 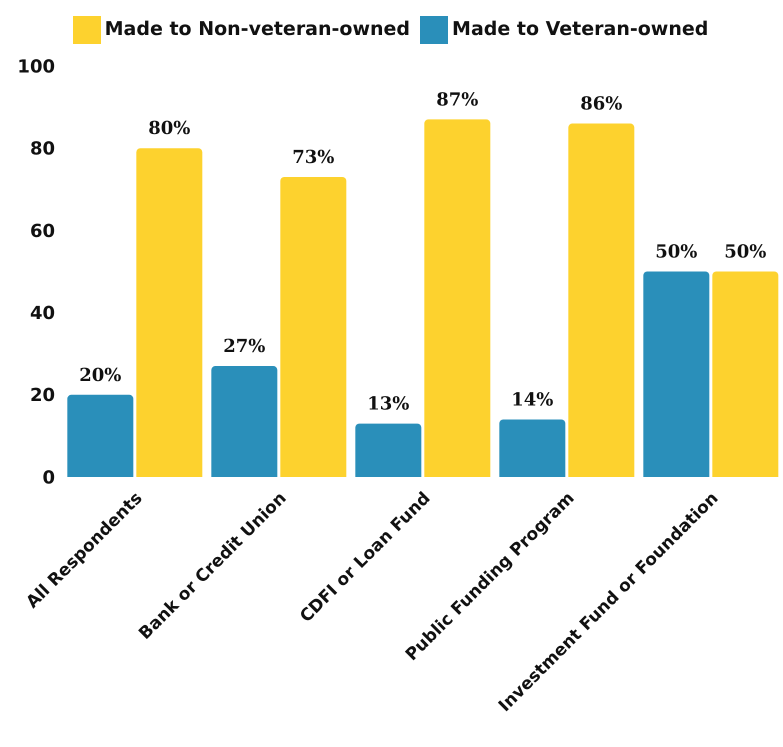 What do you see at coordinates (42, 395) in the screenshot?
I see `y-tick-label: 20` at bounding box center [42, 395].